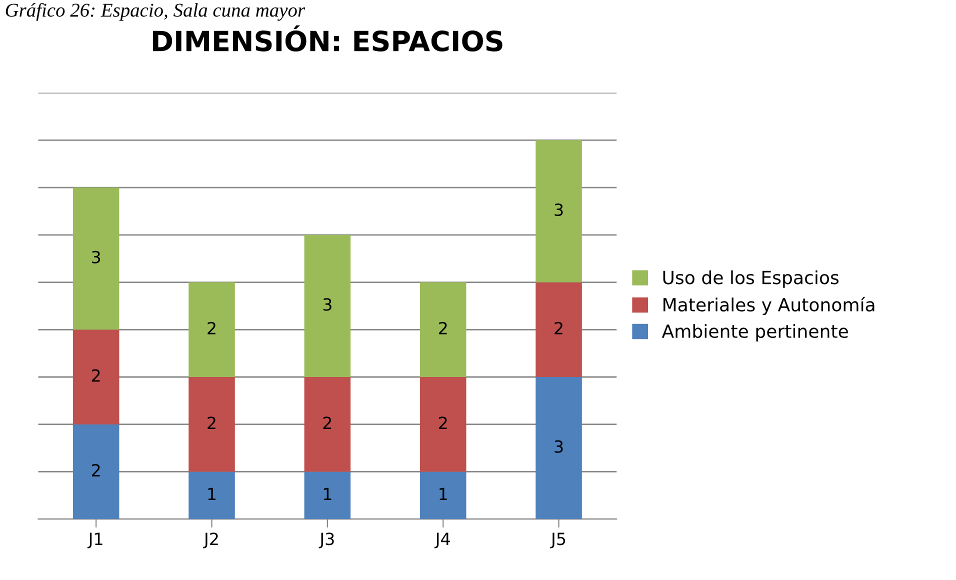 The width and height of the screenshot is (956, 580). Describe the element at coordinates (558, 540) in the screenshot. I see `x-tick-label: J5` at that location.